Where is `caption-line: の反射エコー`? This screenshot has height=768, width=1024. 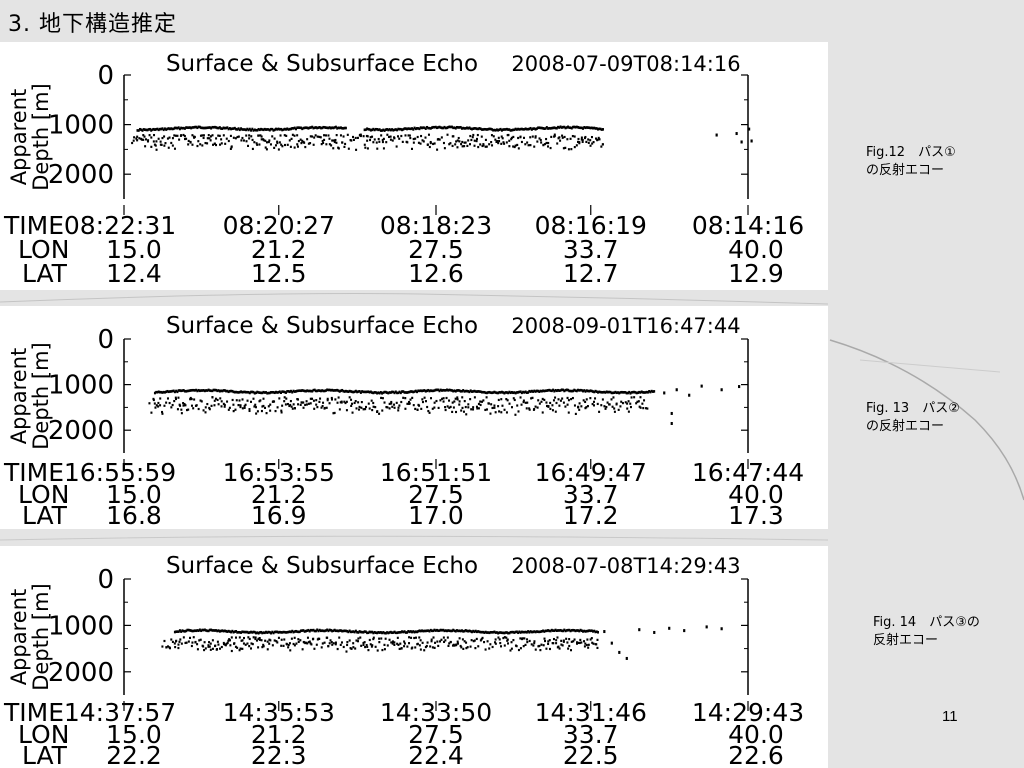
caption-line: の反射エコー is located at coordinates (905, 170).